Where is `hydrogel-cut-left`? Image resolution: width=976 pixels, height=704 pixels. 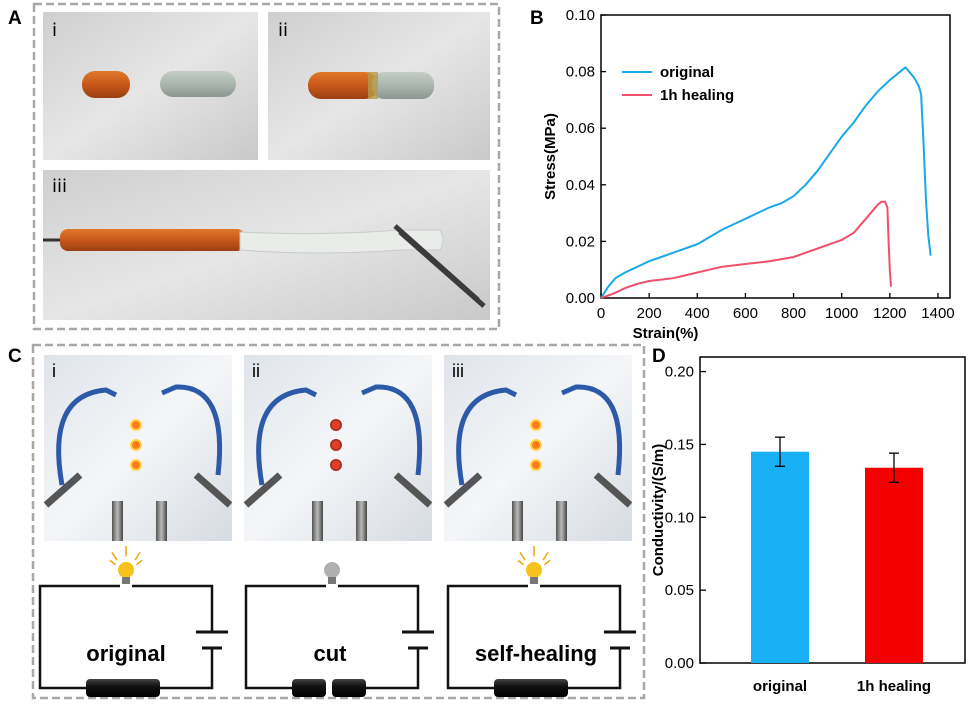 hydrogel-cut-left is located at coordinates (309, 688).